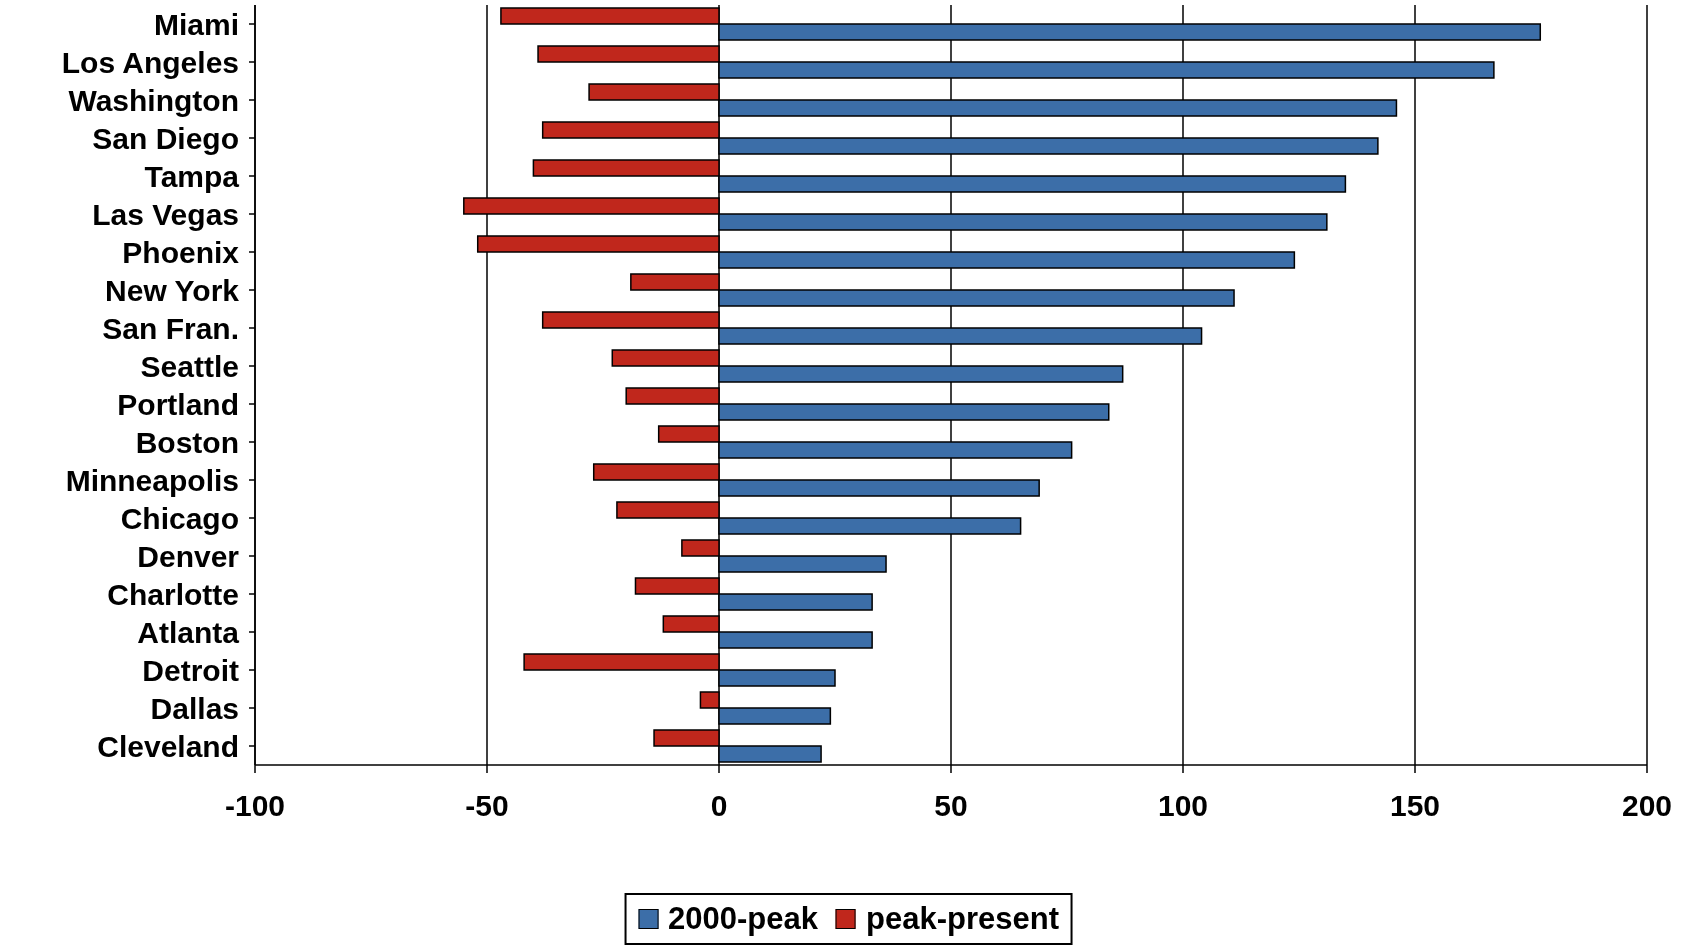 Image resolution: width=1697 pixels, height=946 pixels. Describe the element at coordinates (1183, 806) in the screenshot. I see `x-tick-label: 100` at that location.